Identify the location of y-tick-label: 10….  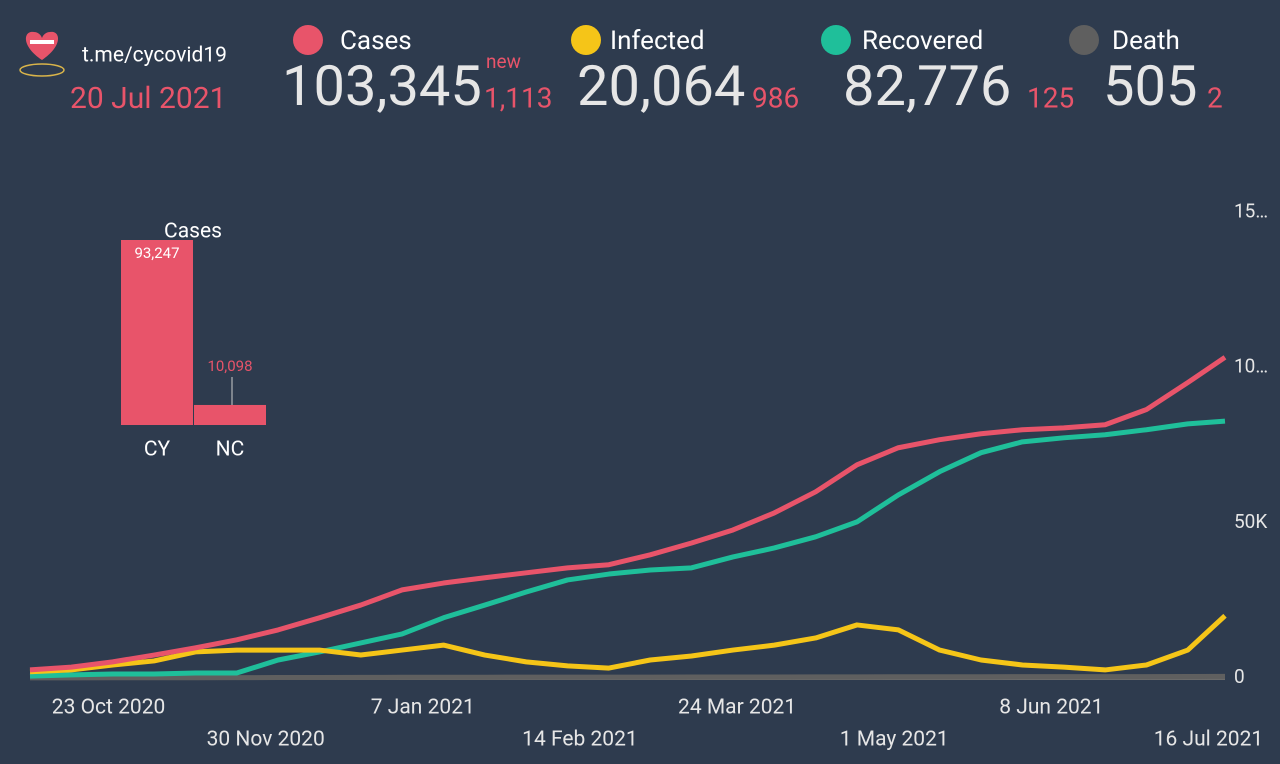
(1251, 366).